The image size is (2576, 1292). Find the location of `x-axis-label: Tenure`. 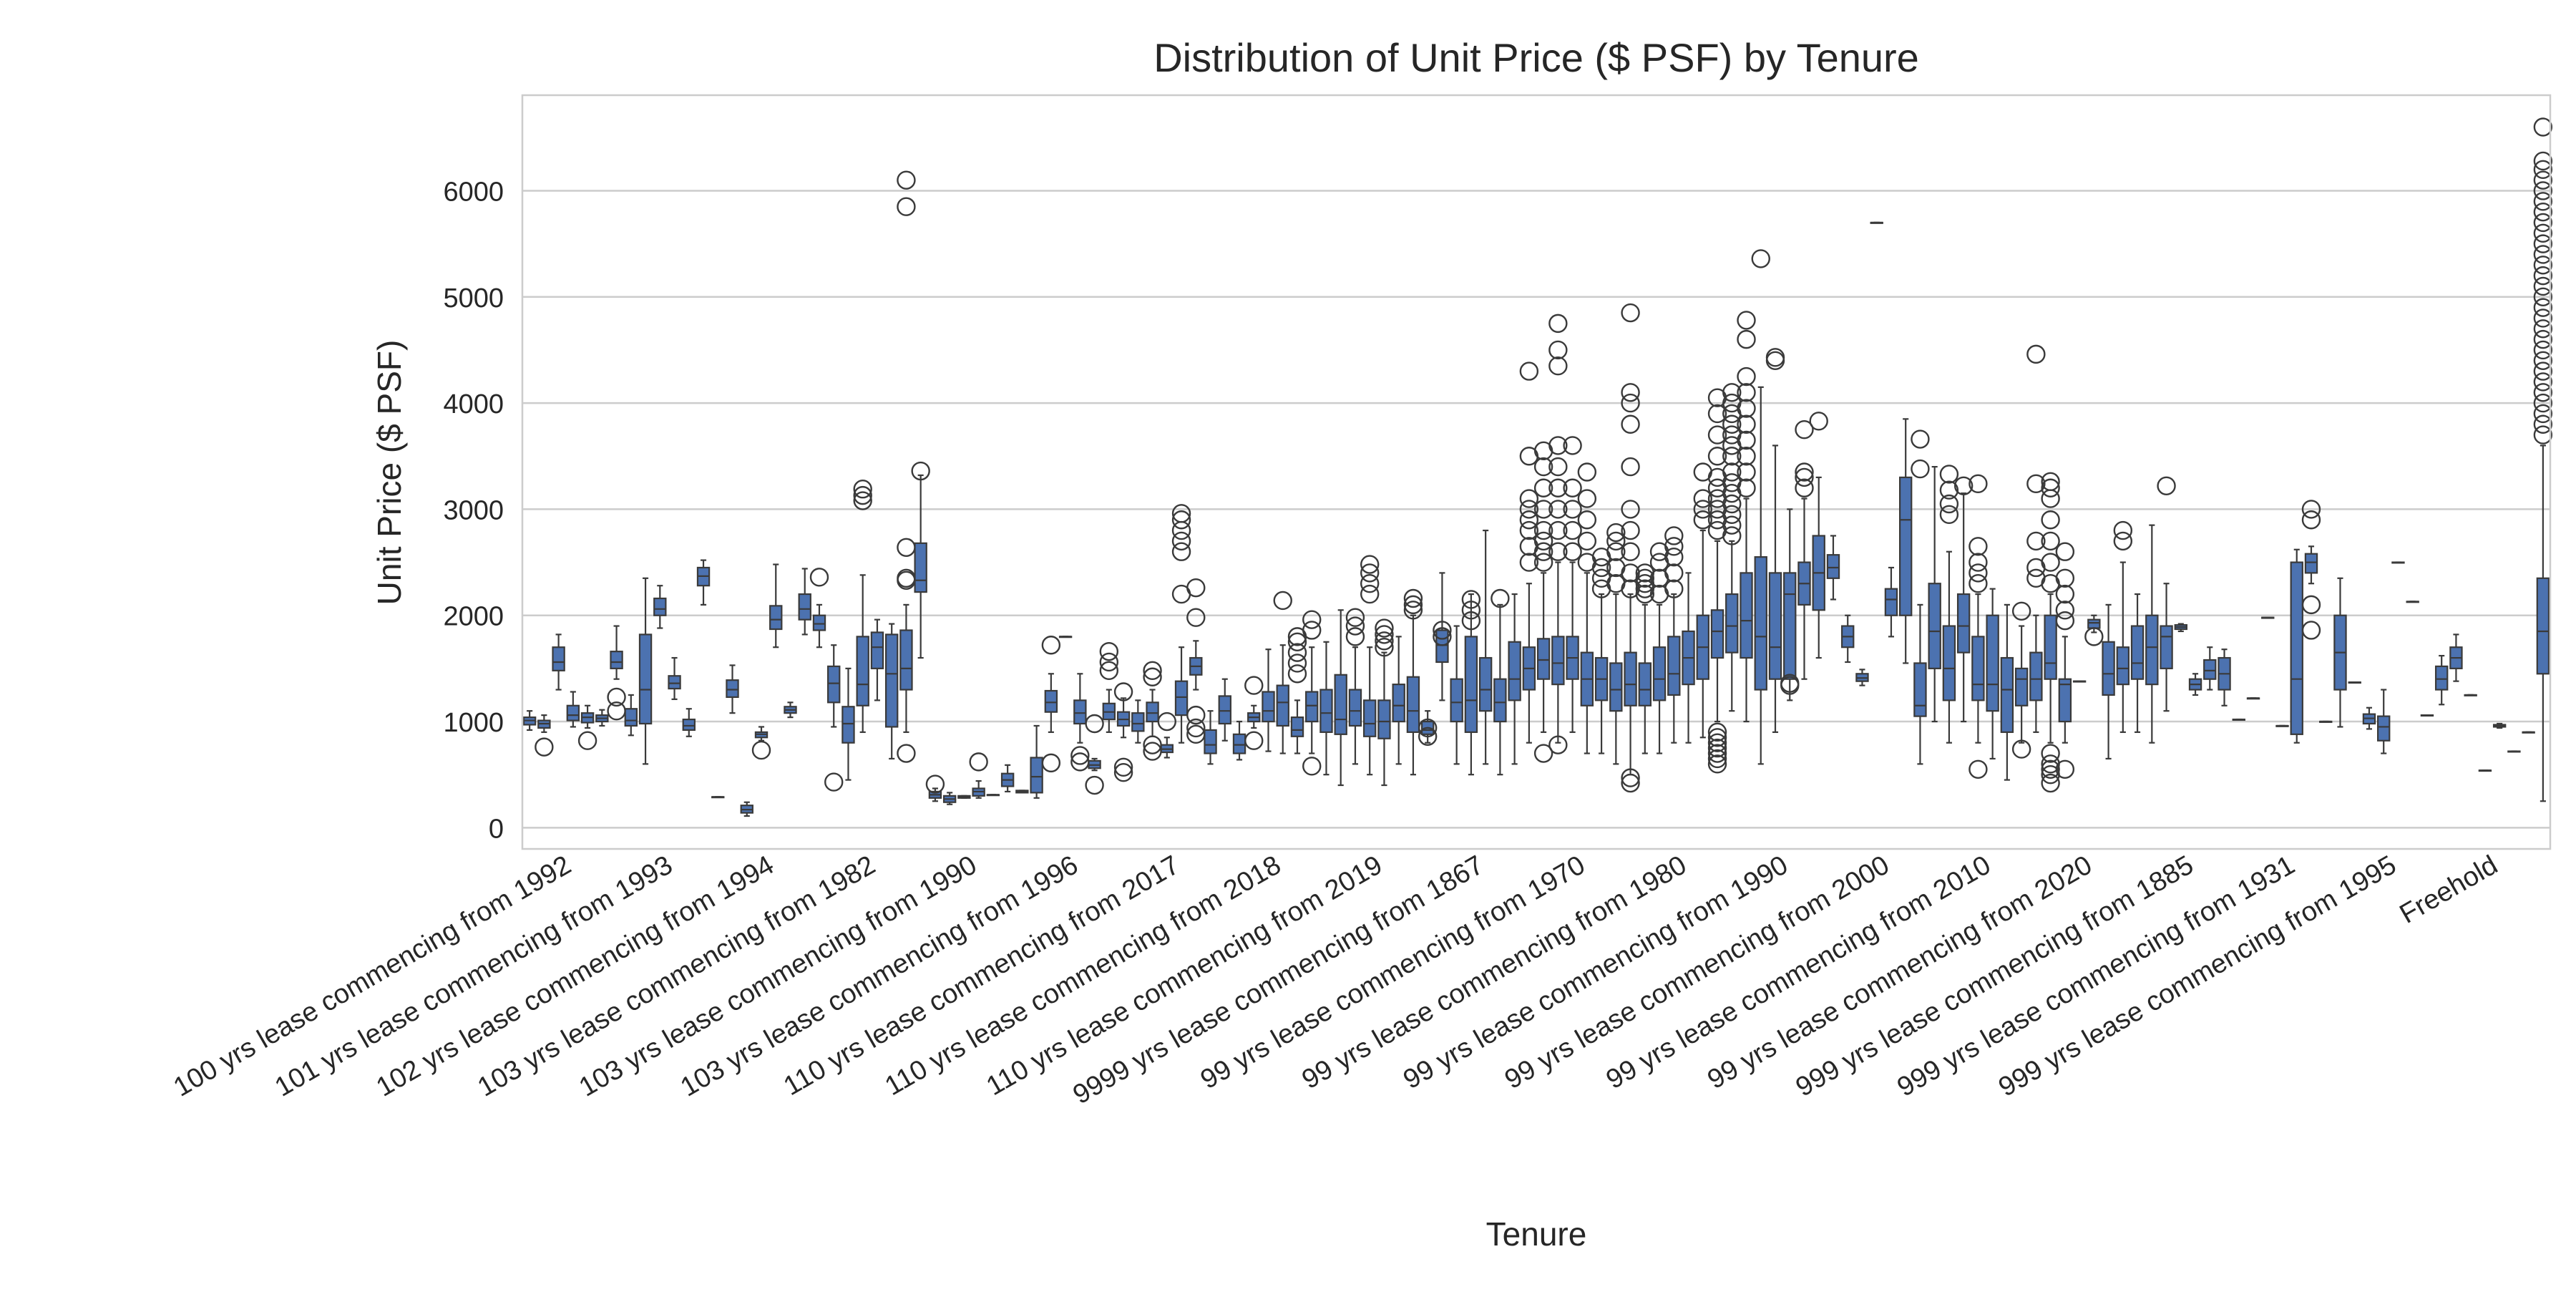

x-axis-label: Tenure is located at coordinates (1536, 1234).